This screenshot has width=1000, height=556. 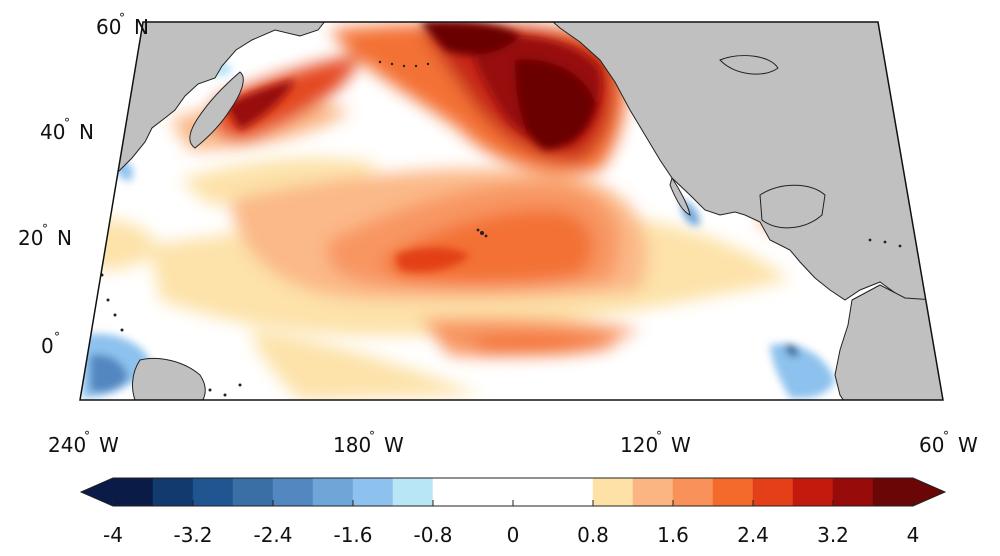 What do you see at coordinates (513, 443) in the screenshot?
I see `longitude-labels: 240 ° W 180 ° W 120 ° W 60 ° W` at bounding box center [513, 443].